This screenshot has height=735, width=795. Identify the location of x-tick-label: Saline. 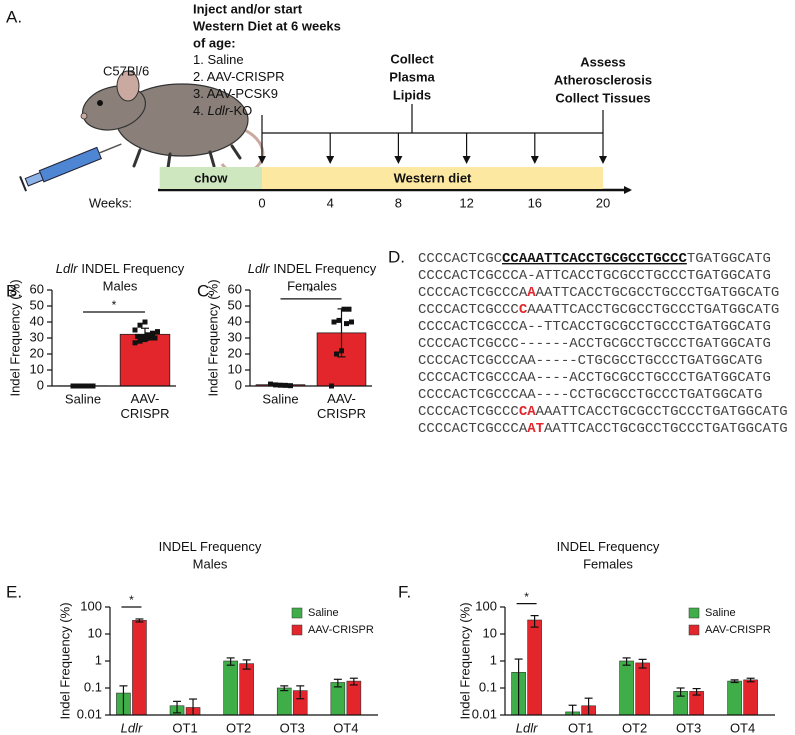
(83, 398).